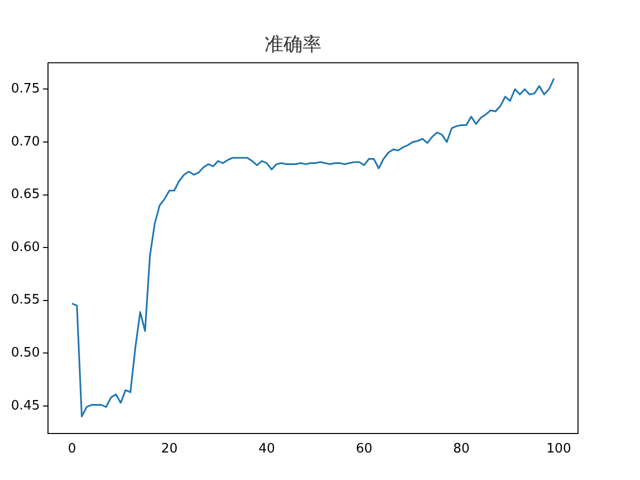  What do you see at coordinates (25, 406) in the screenshot?
I see `y-tick-label: 0.45` at bounding box center [25, 406].